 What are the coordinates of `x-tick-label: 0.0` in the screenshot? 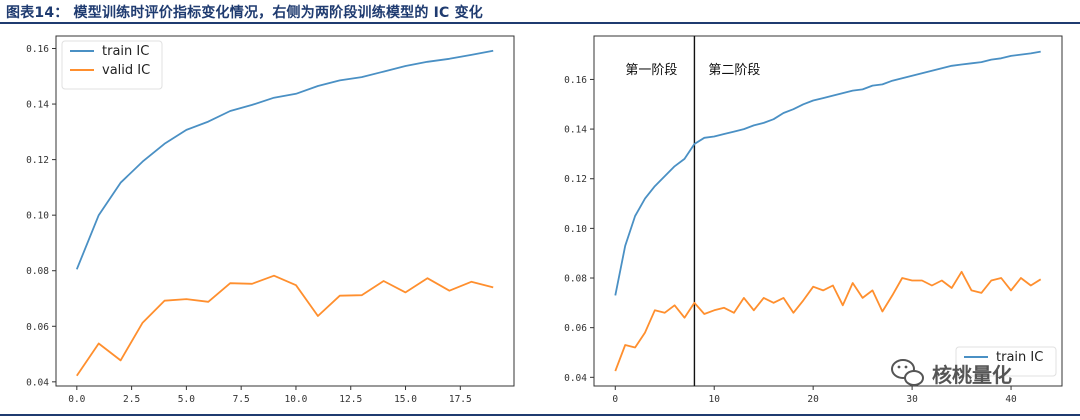 It's located at (76, 399).